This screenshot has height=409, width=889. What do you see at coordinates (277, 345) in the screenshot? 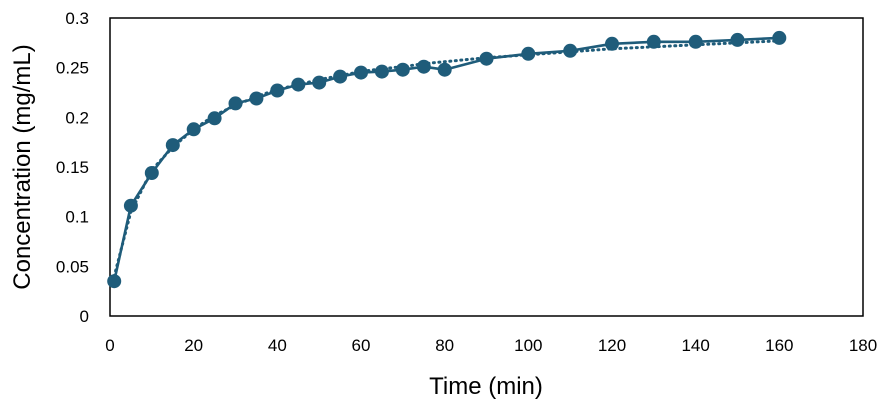
I see `x-tick-label: 40` at bounding box center [277, 345].